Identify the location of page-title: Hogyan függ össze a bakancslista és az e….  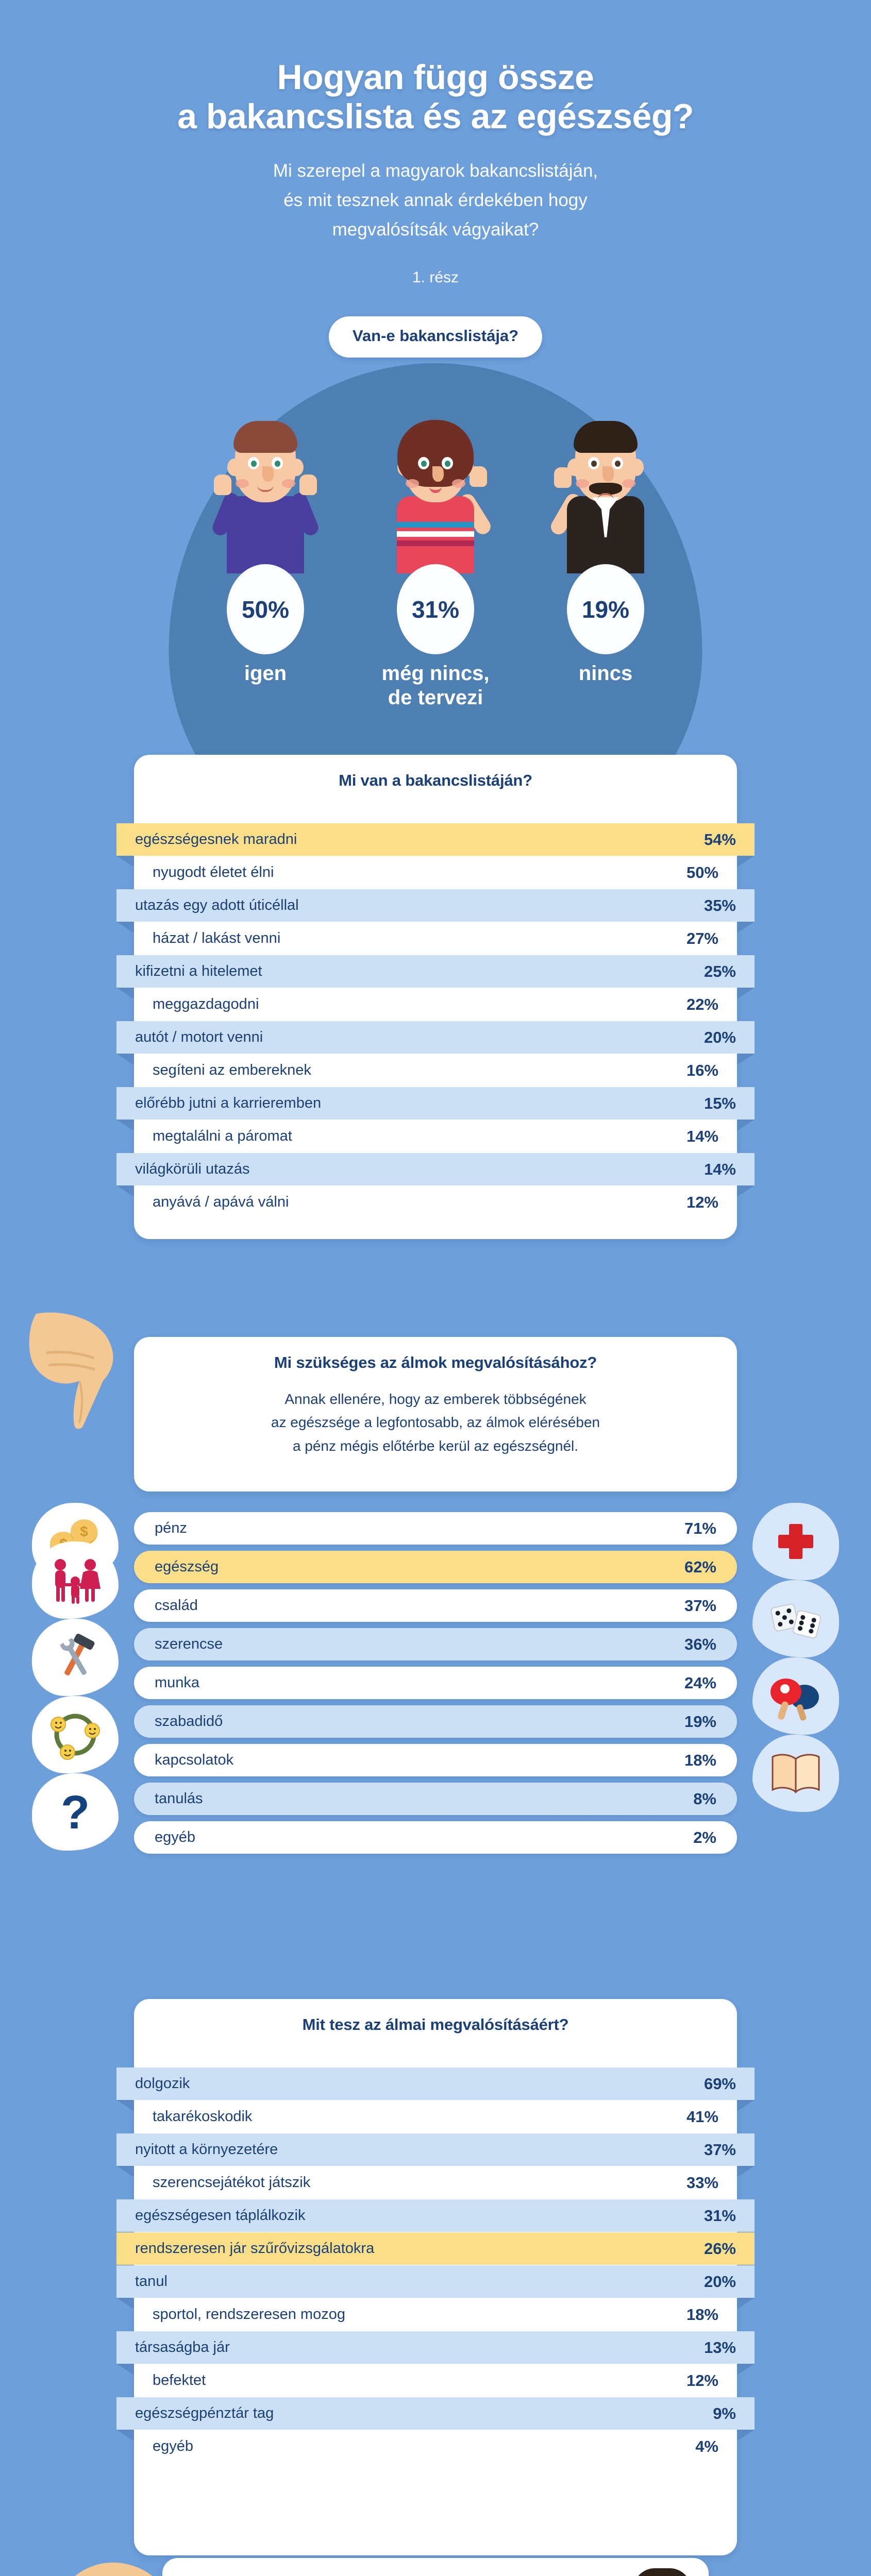
(435, 68).